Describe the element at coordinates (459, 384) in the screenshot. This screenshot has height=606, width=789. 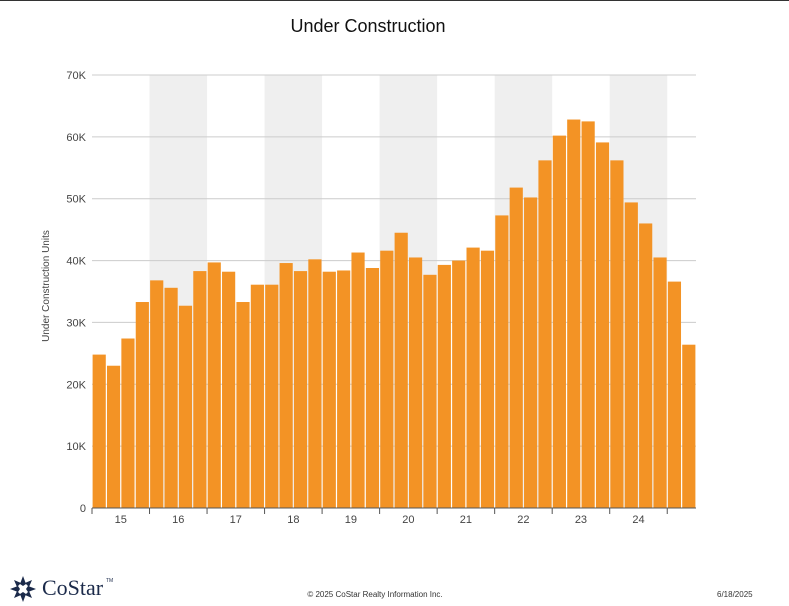
I see `bar-q26` at that location.